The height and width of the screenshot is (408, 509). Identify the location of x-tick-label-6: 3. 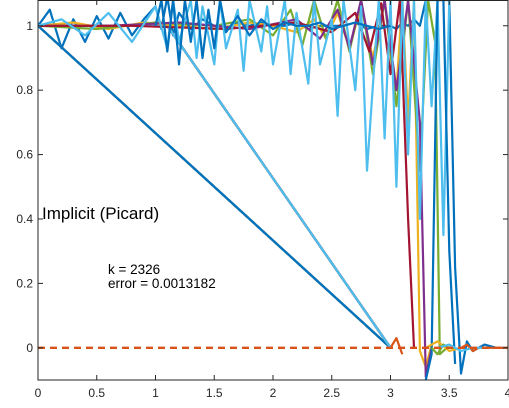
(390, 393).